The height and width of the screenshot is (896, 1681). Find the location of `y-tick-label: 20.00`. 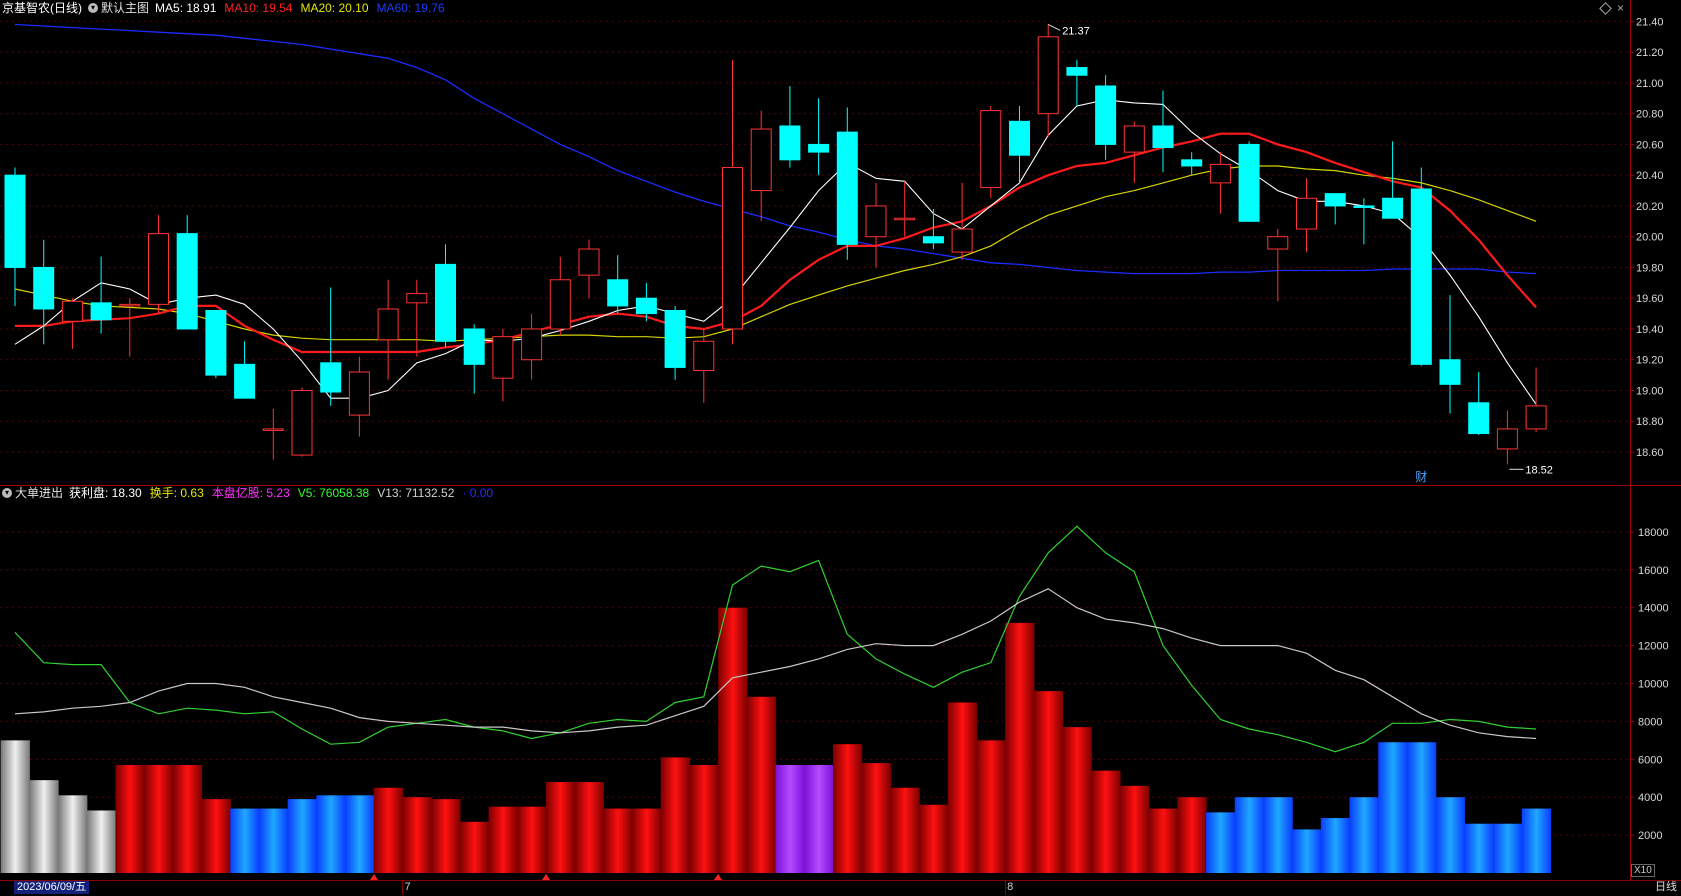

y-tick-label: 20.00 is located at coordinates (1650, 238).